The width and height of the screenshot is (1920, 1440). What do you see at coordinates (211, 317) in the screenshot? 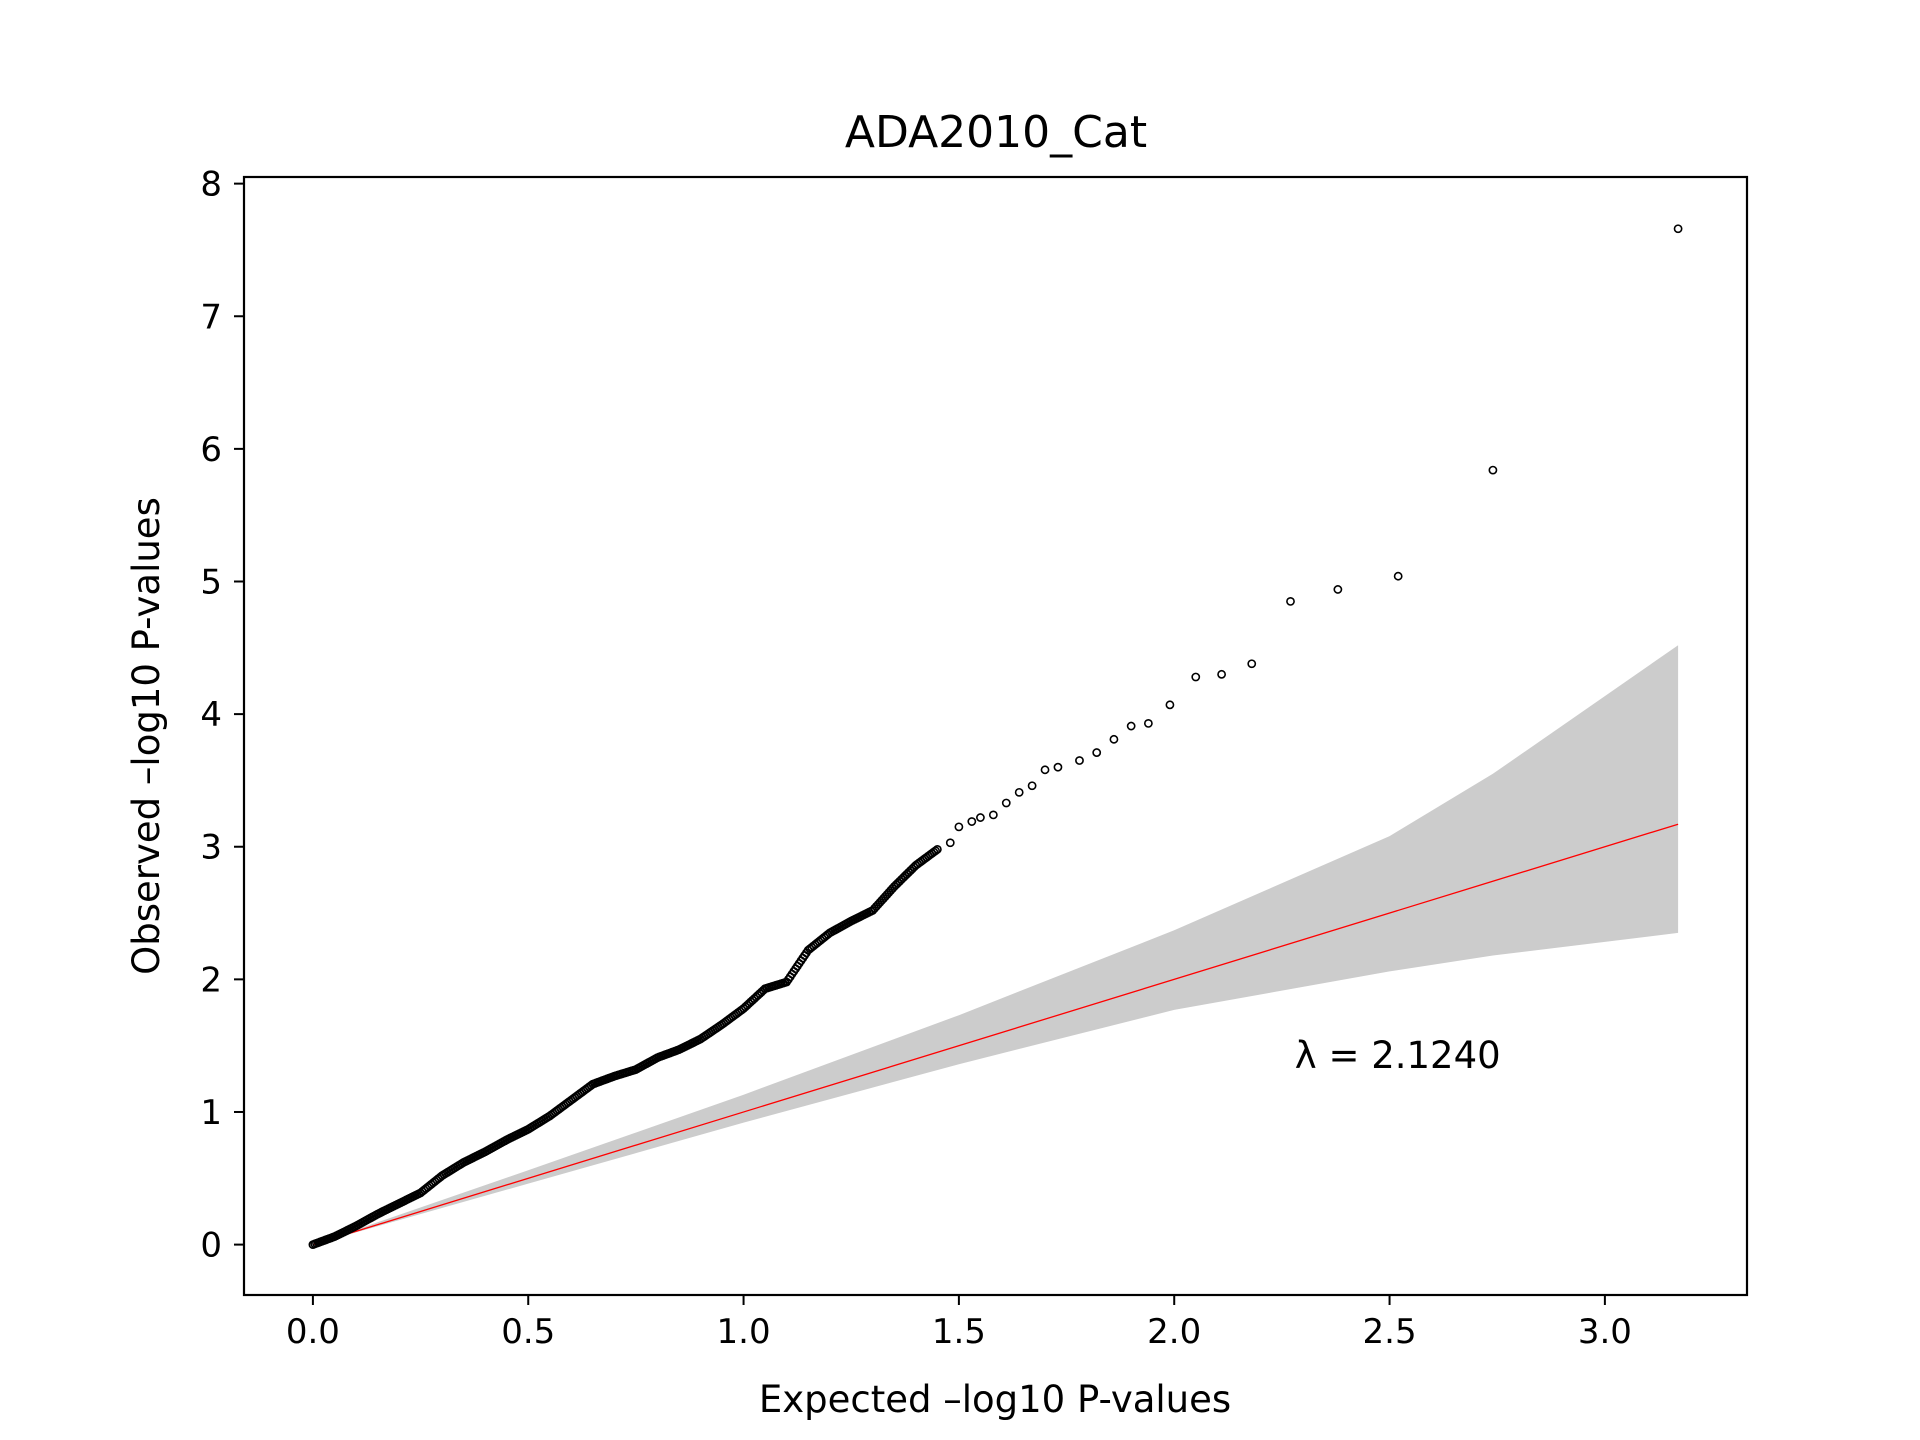
I see `y-tick-label: 7` at bounding box center [211, 317].